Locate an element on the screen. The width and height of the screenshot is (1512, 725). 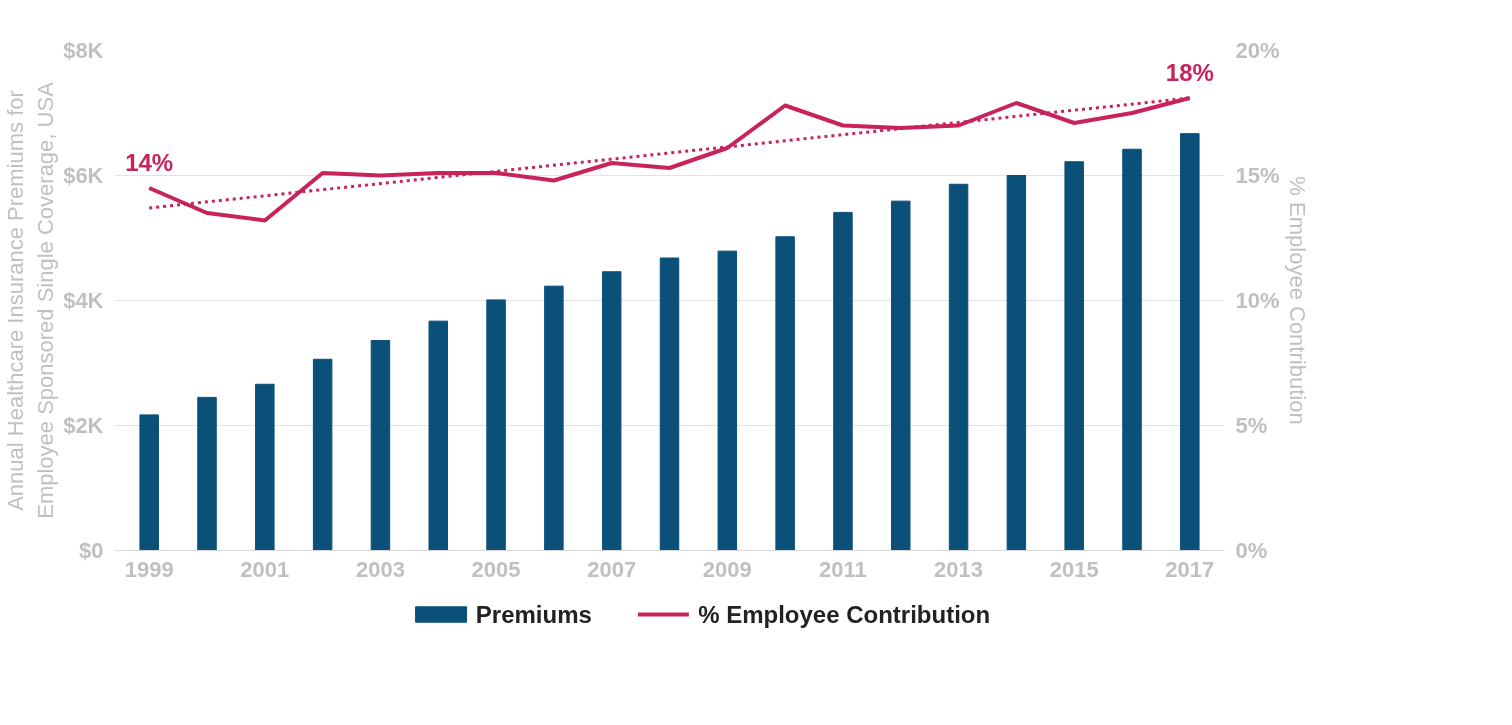
x-tick-label: 1999 is located at coordinates (149, 569).